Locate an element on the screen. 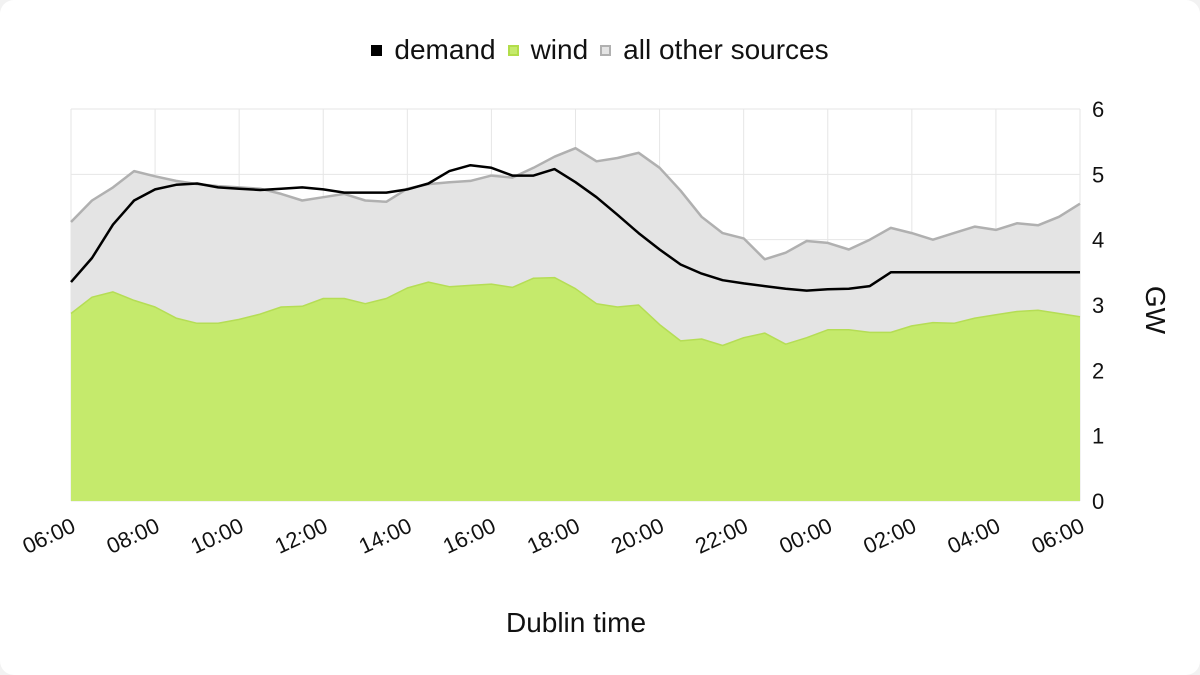 Image resolution: width=1200 pixels, height=675 pixels. x-axis-title: Dublin time is located at coordinates (576, 622).